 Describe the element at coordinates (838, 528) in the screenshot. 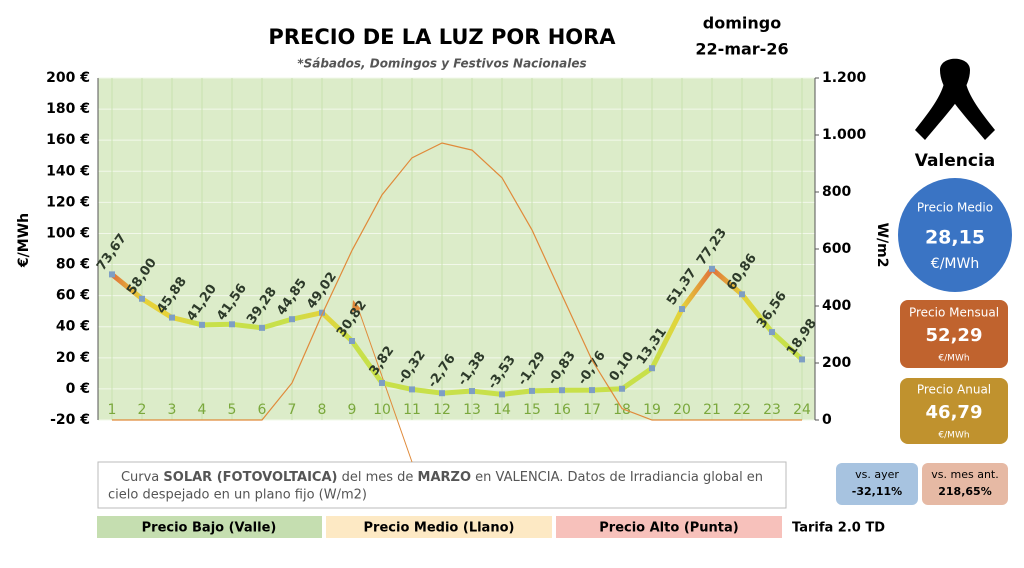

I see `tariff: Tarifa 2.0 TD` at that location.